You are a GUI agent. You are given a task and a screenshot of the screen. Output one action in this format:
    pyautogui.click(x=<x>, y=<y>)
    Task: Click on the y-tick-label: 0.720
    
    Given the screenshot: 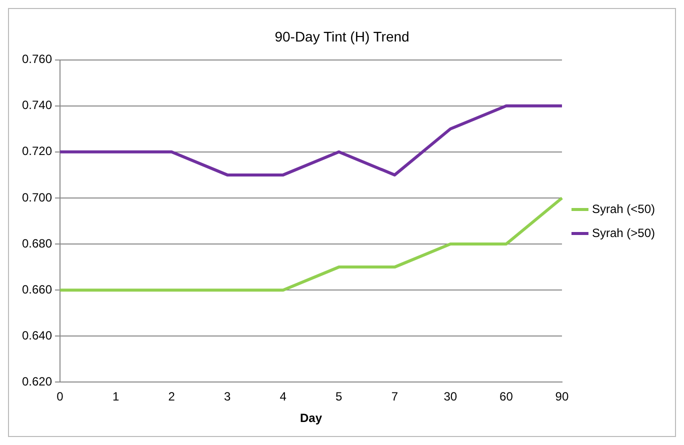 What is the action you would take?
    pyautogui.click(x=37, y=151)
    